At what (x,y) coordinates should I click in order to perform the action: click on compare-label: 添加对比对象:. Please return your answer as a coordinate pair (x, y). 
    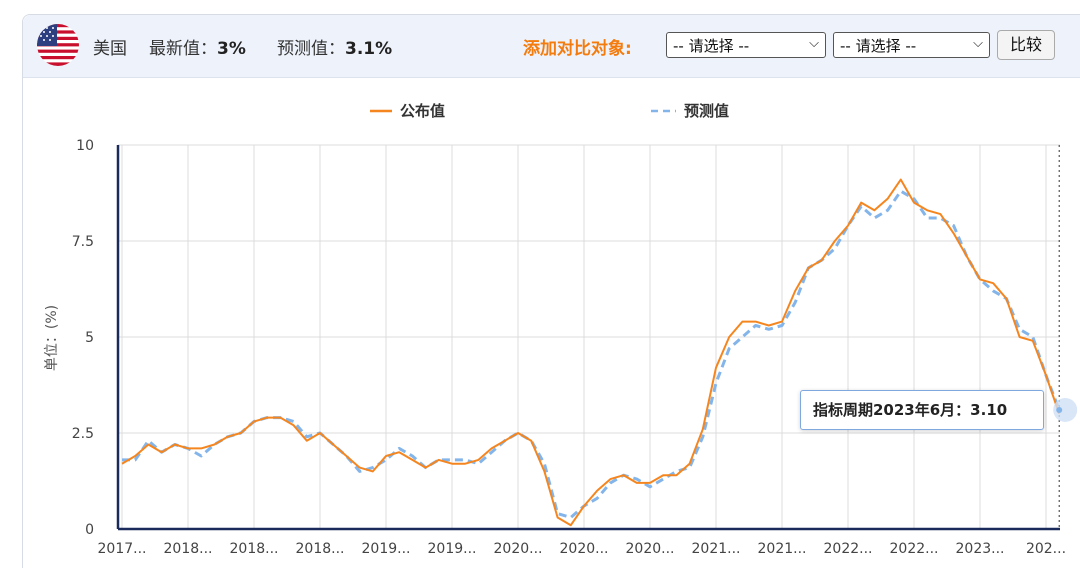
    Looking at the image, I should click on (577, 49).